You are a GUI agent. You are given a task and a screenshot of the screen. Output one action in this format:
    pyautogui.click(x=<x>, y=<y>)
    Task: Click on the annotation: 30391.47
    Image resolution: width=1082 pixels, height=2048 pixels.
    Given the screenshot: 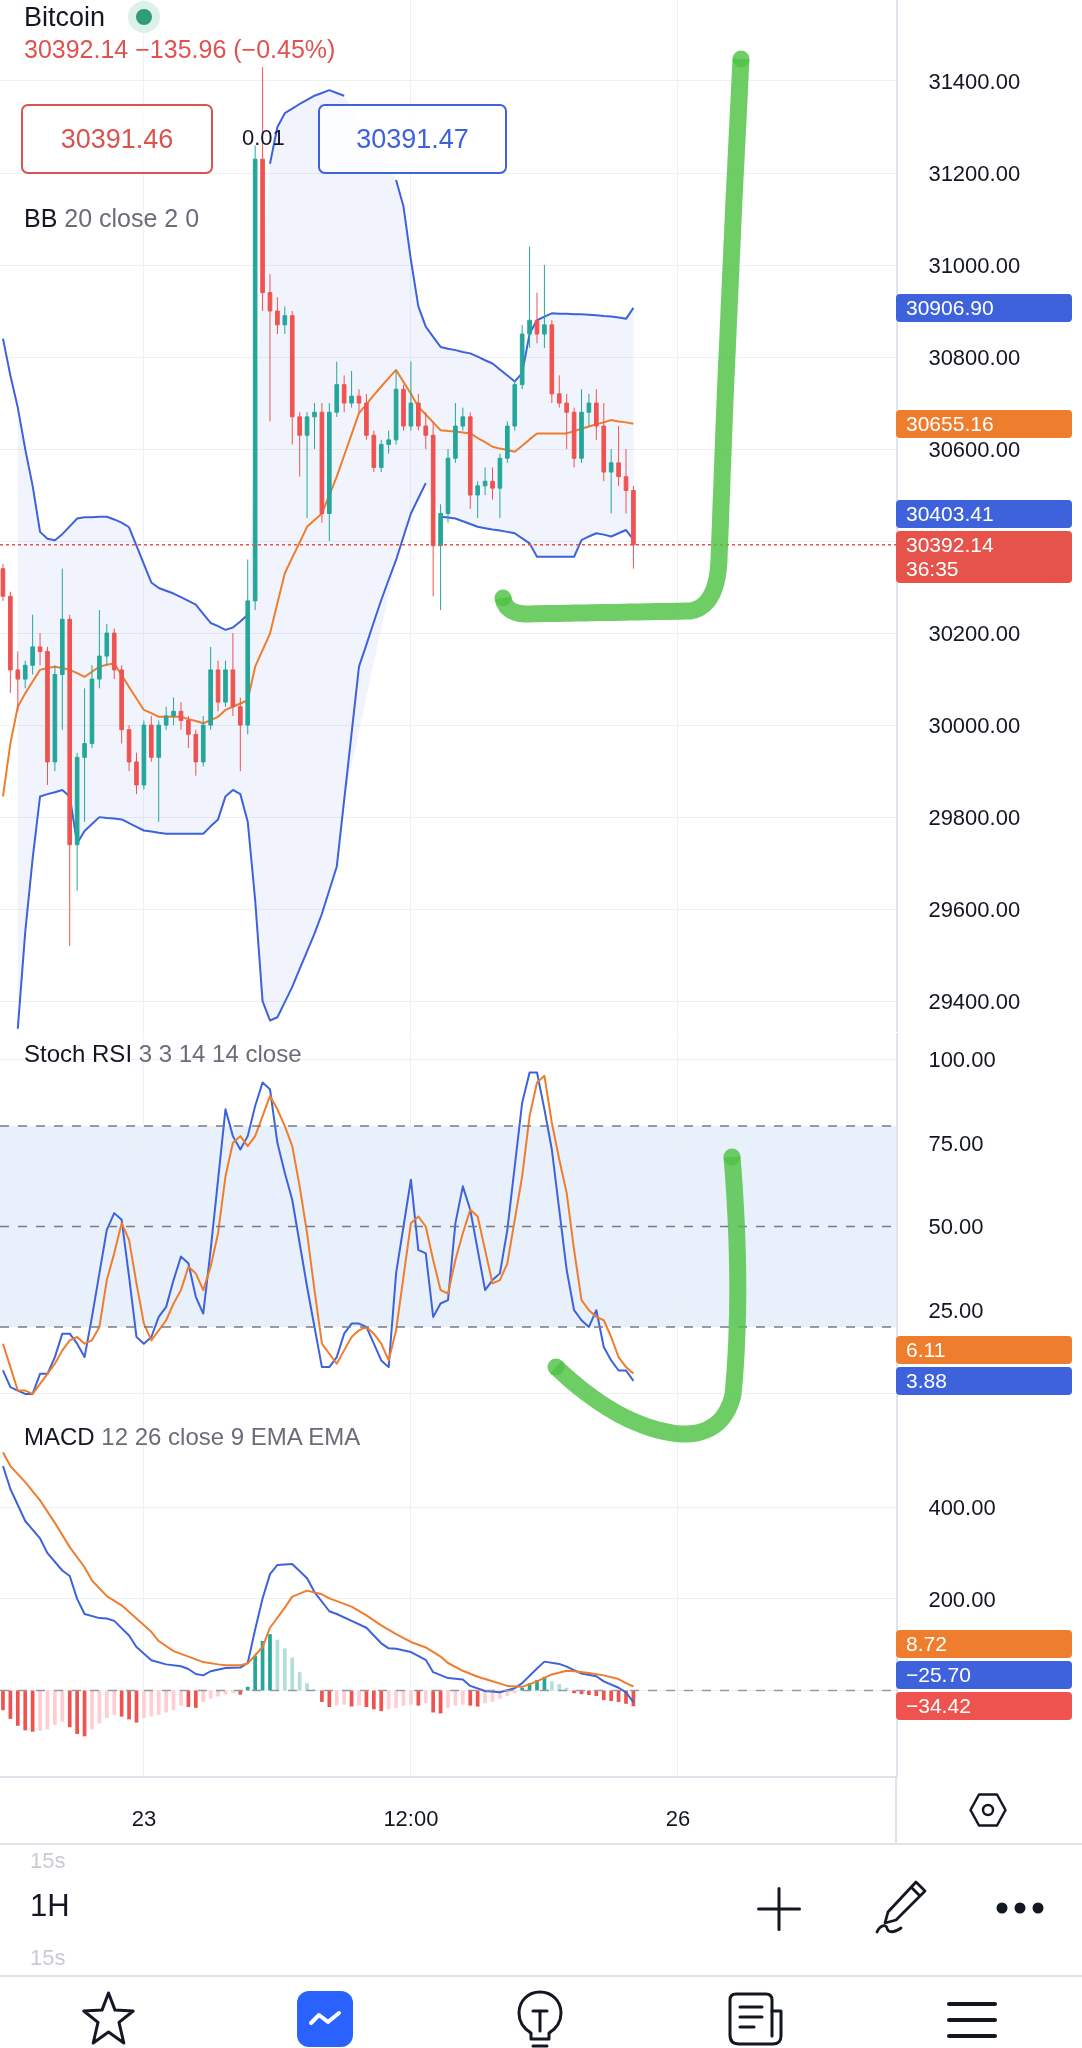 What is the action you would take?
    pyautogui.click(x=412, y=139)
    